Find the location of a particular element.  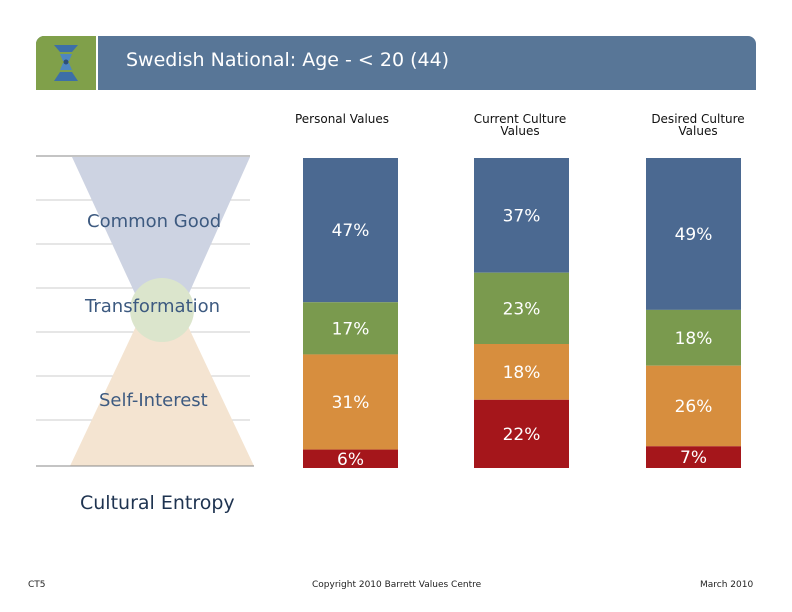

self-interest-funnel is located at coordinates (162, 394).